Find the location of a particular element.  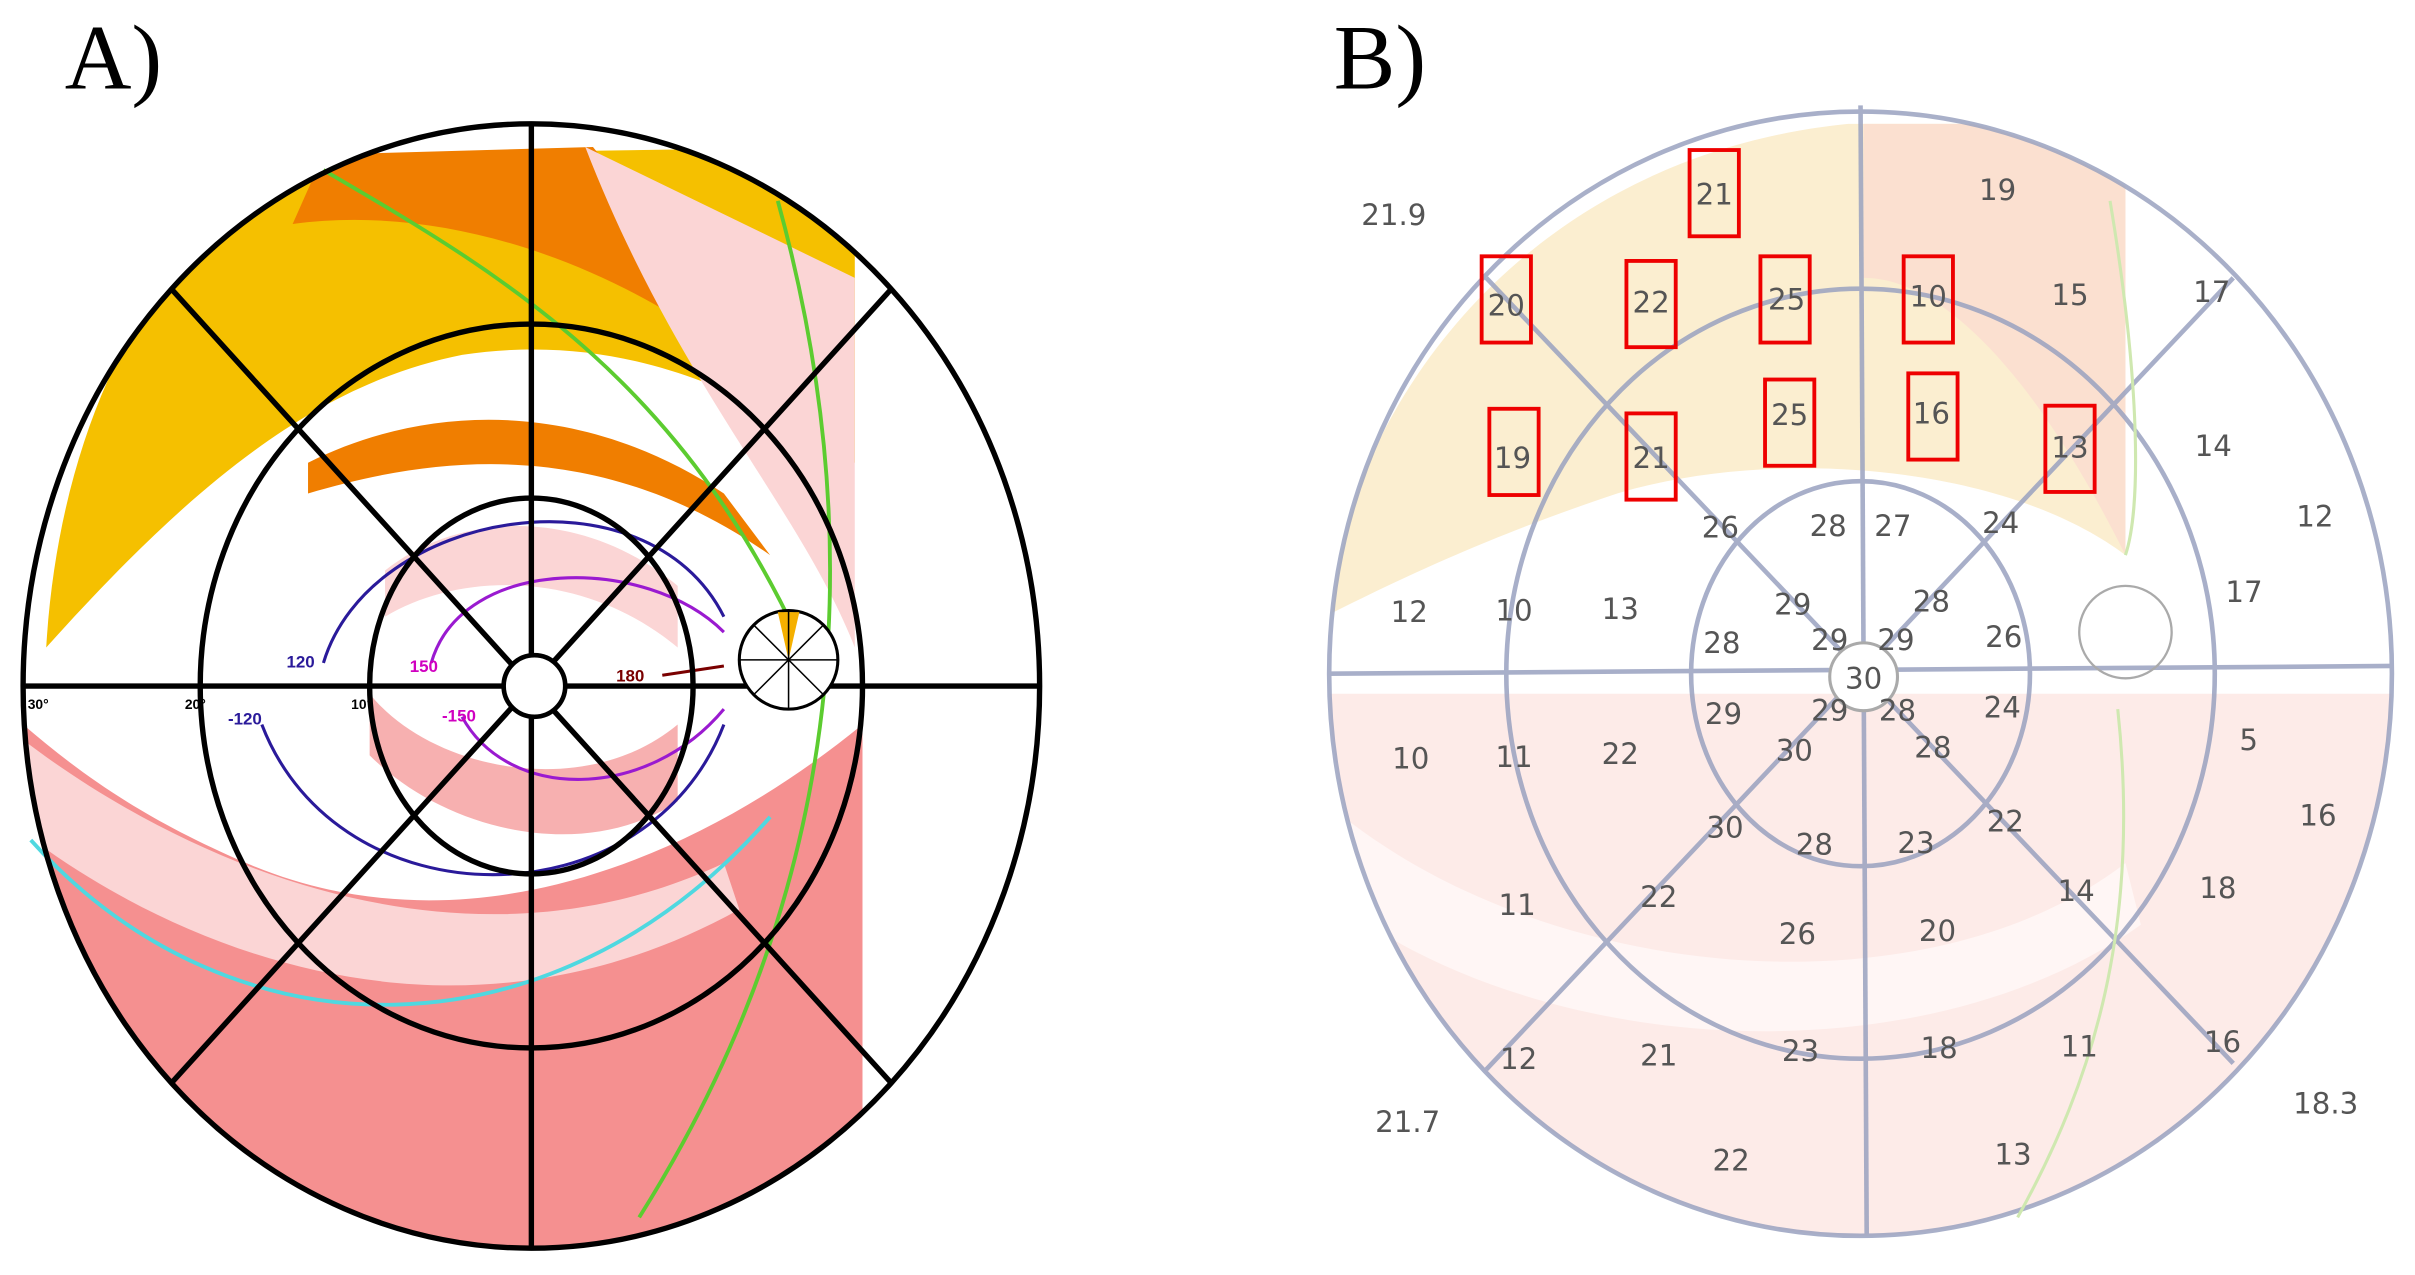

contour-label: 150 is located at coordinates (424, 666).